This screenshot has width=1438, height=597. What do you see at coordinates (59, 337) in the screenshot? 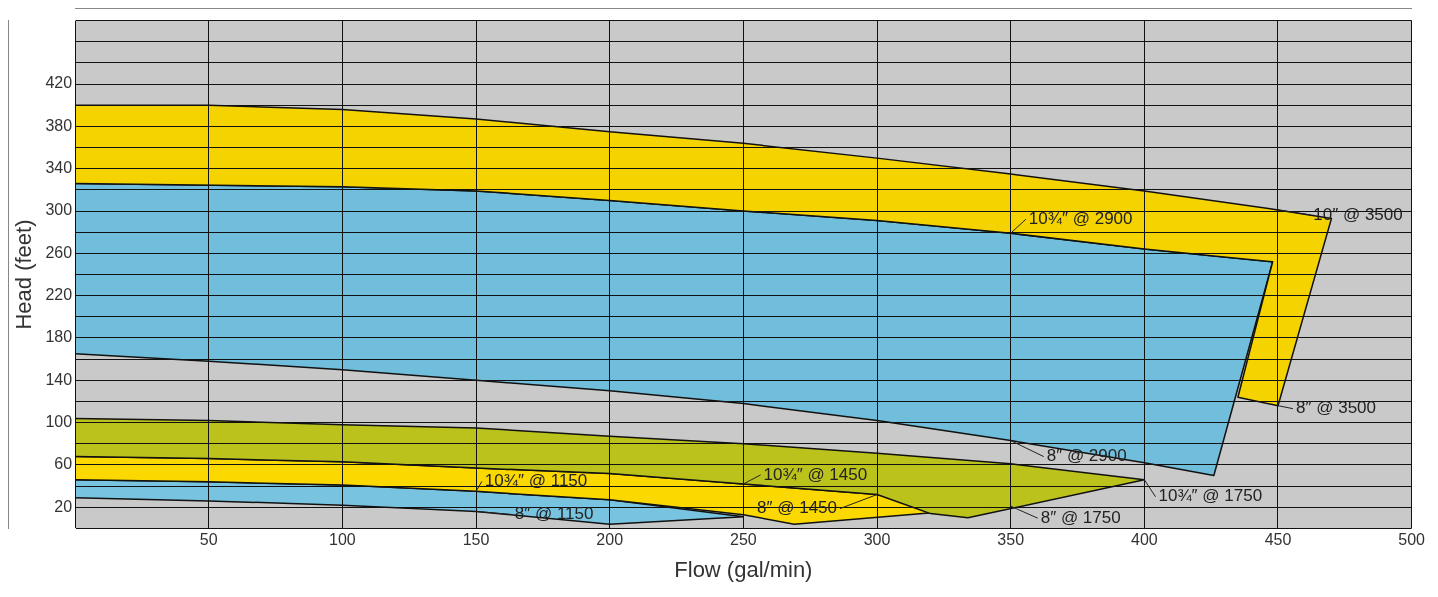
I see `y-tick-label: 180` at bounding box center [59, 337].